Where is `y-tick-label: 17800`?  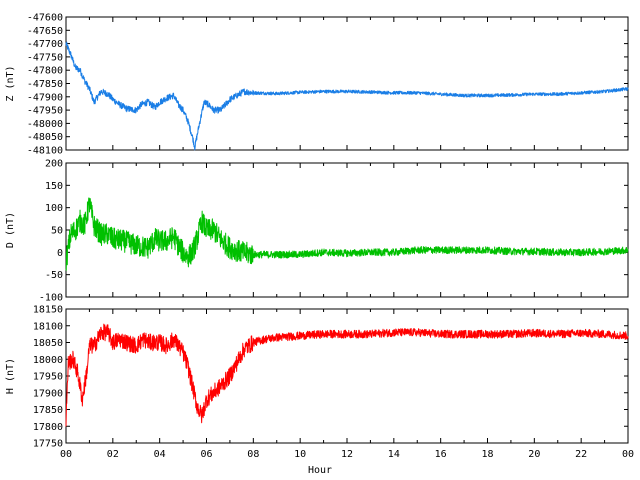 y-tick-label: 17800 is located at coordinates (48, 427).